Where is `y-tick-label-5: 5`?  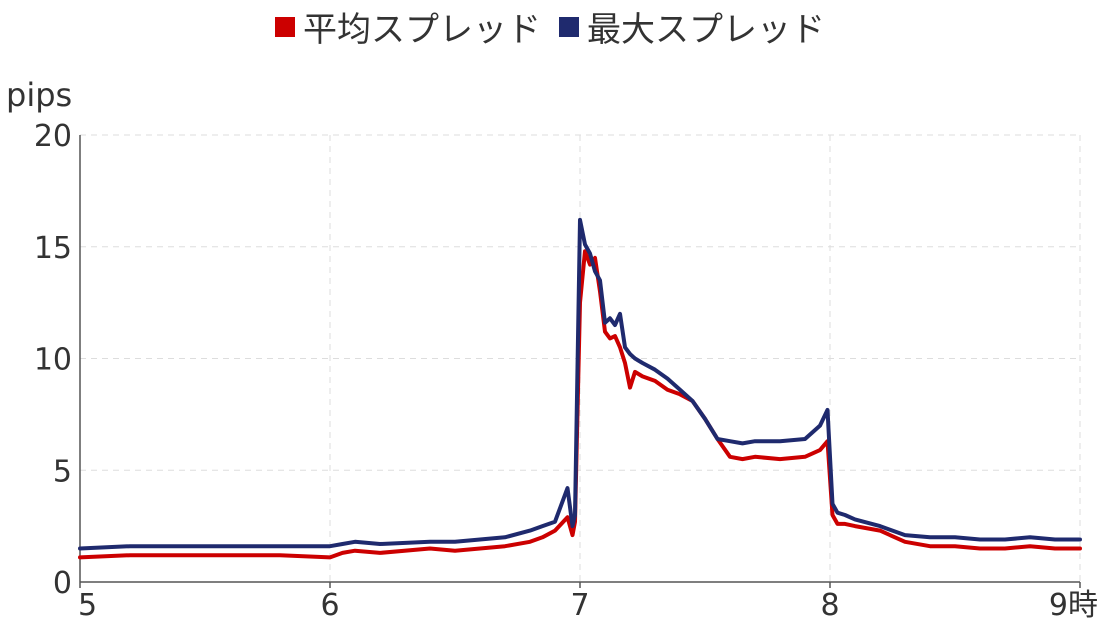 y-tick-label-5: 5 is located at coordinates (62, 471).